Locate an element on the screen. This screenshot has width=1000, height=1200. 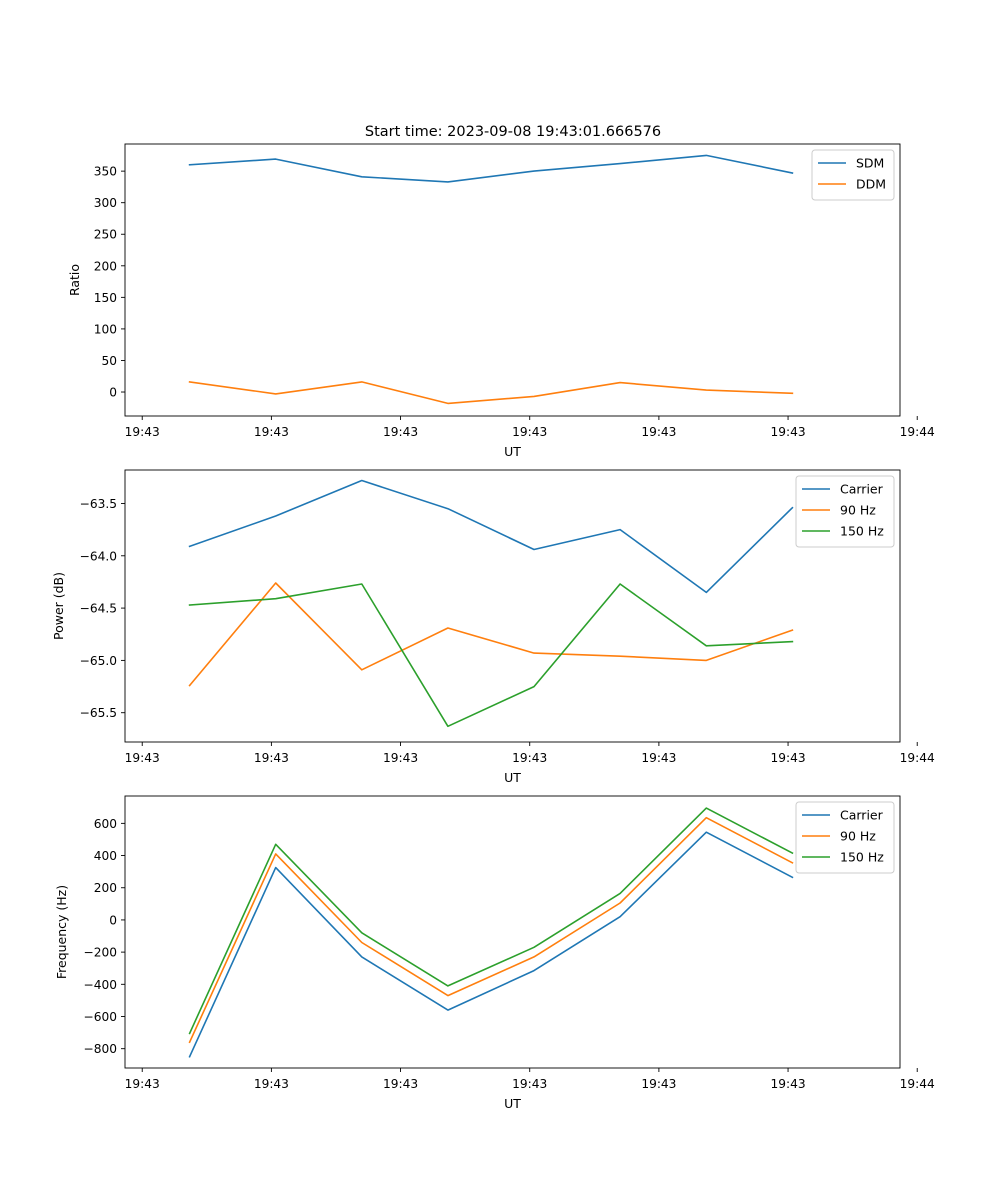
y-tick-label: 400 is located at coordinates (105, 856).